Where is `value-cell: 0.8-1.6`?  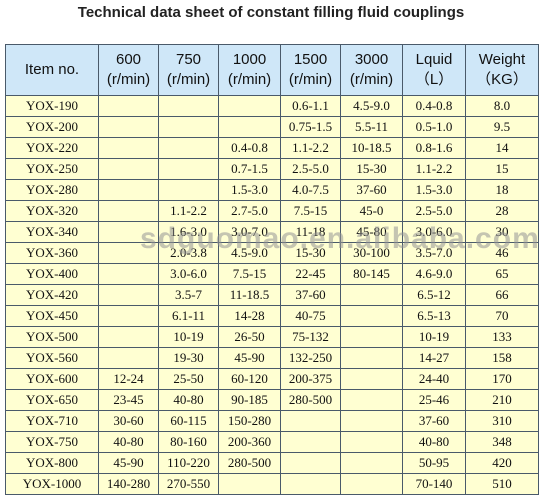 value-cell: 0.8-1.6 is located at coordinates (434, 148).